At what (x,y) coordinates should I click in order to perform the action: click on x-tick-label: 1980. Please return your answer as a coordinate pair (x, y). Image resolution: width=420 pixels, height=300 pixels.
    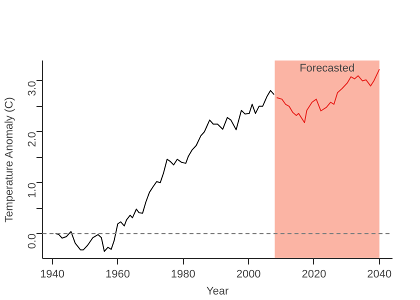
    Looking at the image, I should click on (183, 274).